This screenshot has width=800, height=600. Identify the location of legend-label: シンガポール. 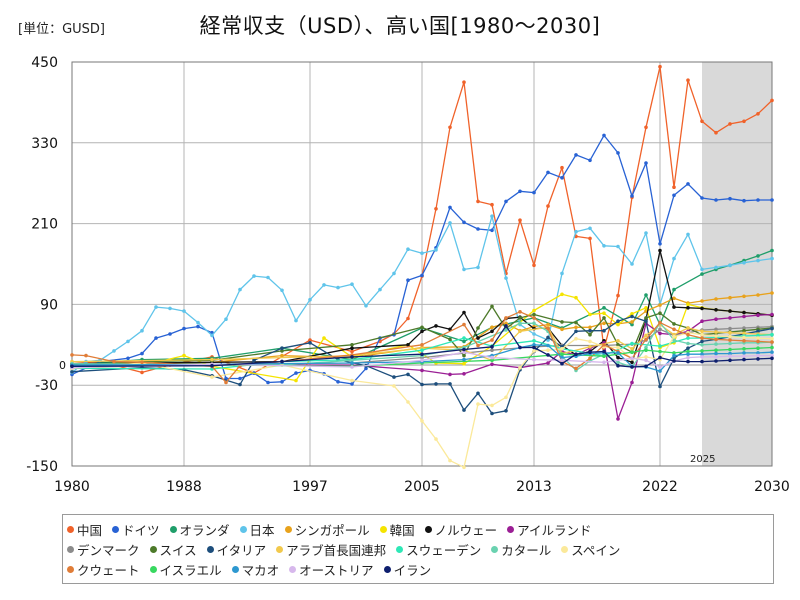
(332, 530).